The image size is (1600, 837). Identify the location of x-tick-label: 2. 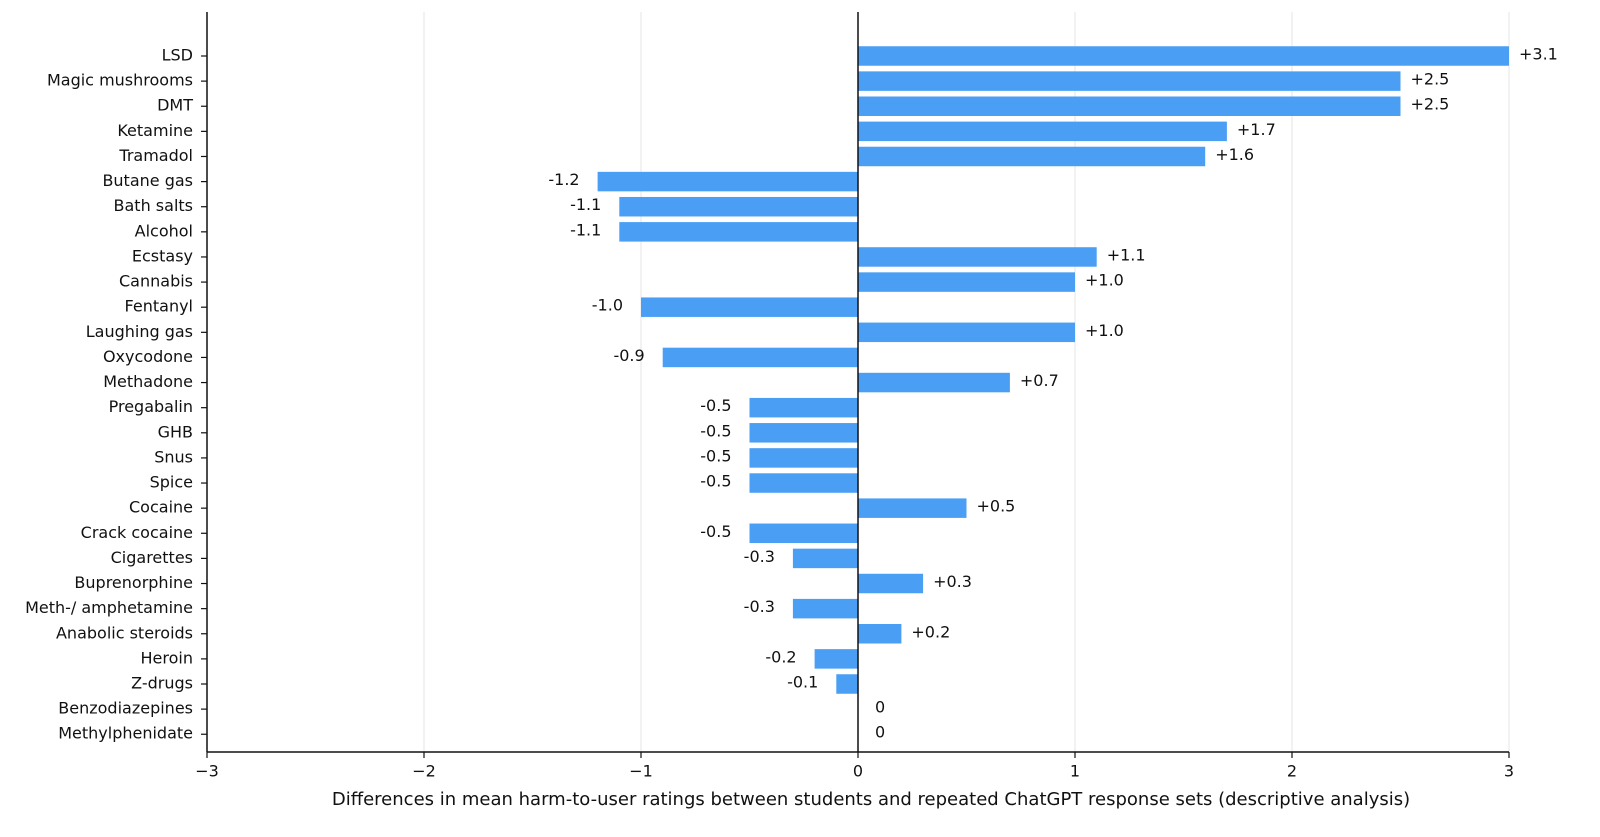
(1292, 771).